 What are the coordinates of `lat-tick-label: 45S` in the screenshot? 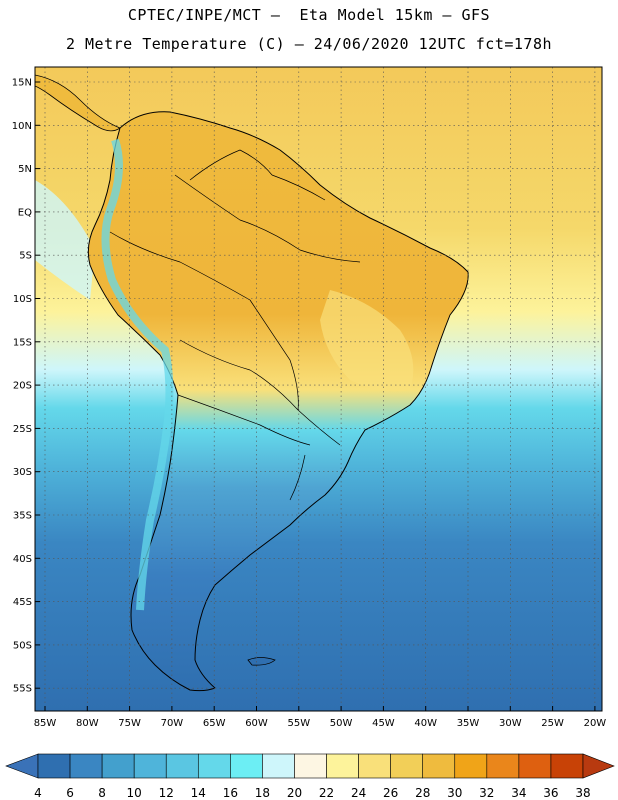 It's located at (22, 602).